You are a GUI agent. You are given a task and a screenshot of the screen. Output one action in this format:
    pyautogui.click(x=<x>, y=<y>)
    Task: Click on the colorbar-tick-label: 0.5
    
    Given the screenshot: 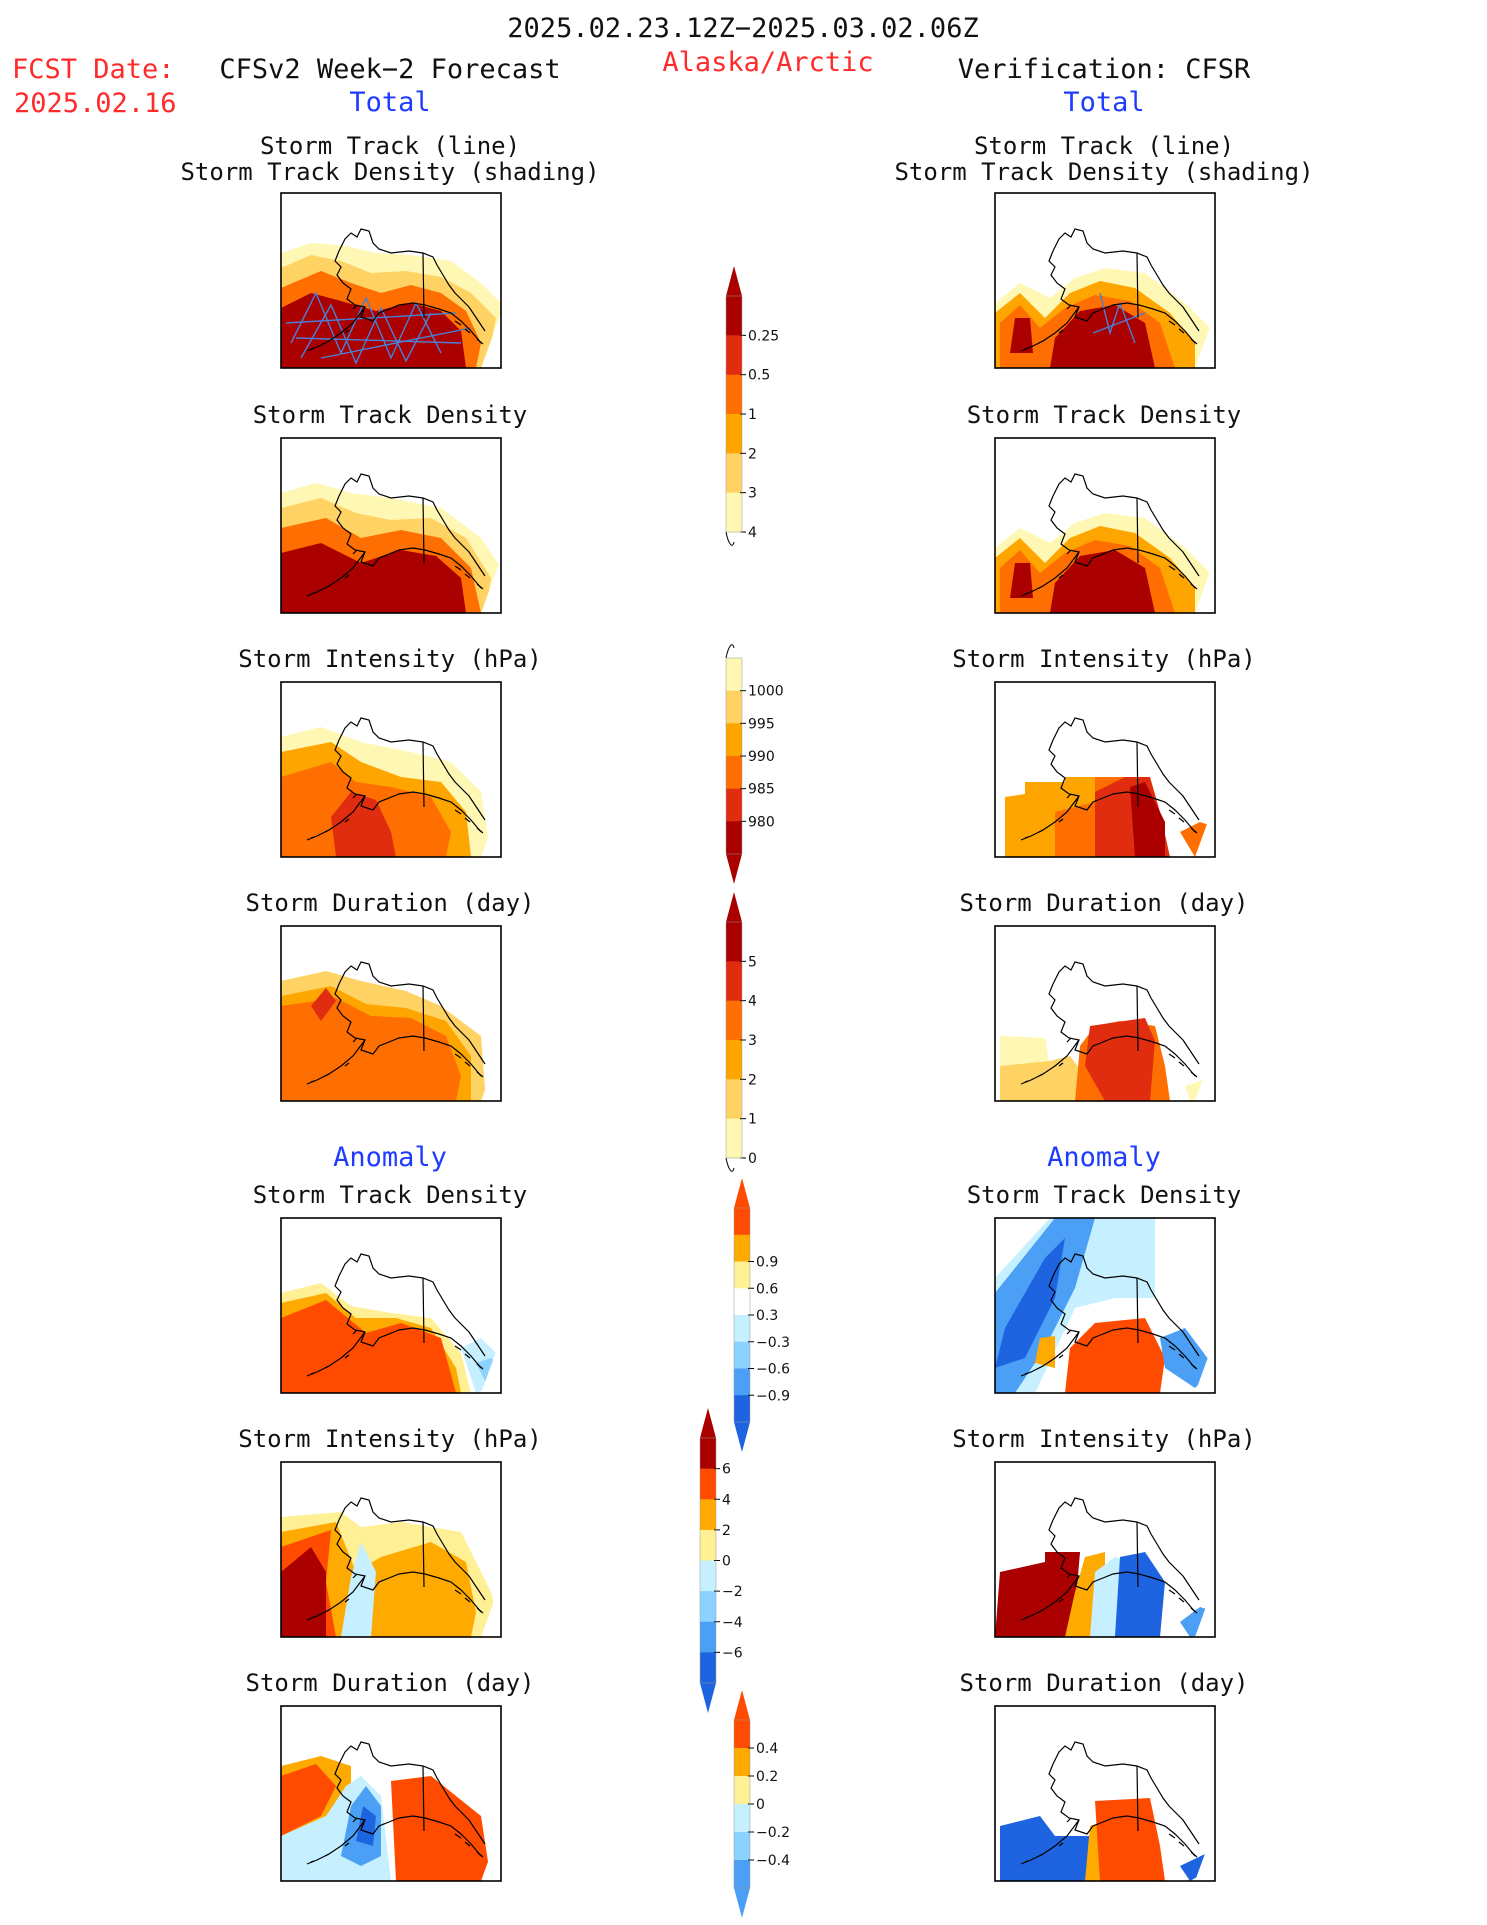 What is the action you would take?
    pyautogui.click(x=759, y=376)
    